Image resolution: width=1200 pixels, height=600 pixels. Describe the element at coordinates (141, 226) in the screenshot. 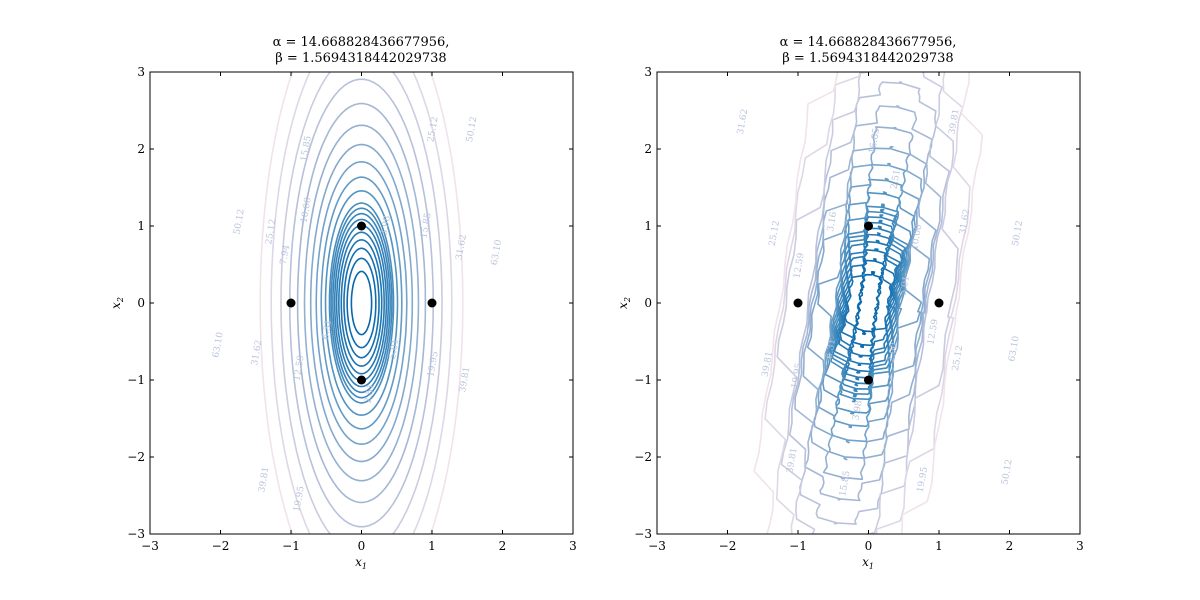

I see `y-tick-label: 1` at that location.